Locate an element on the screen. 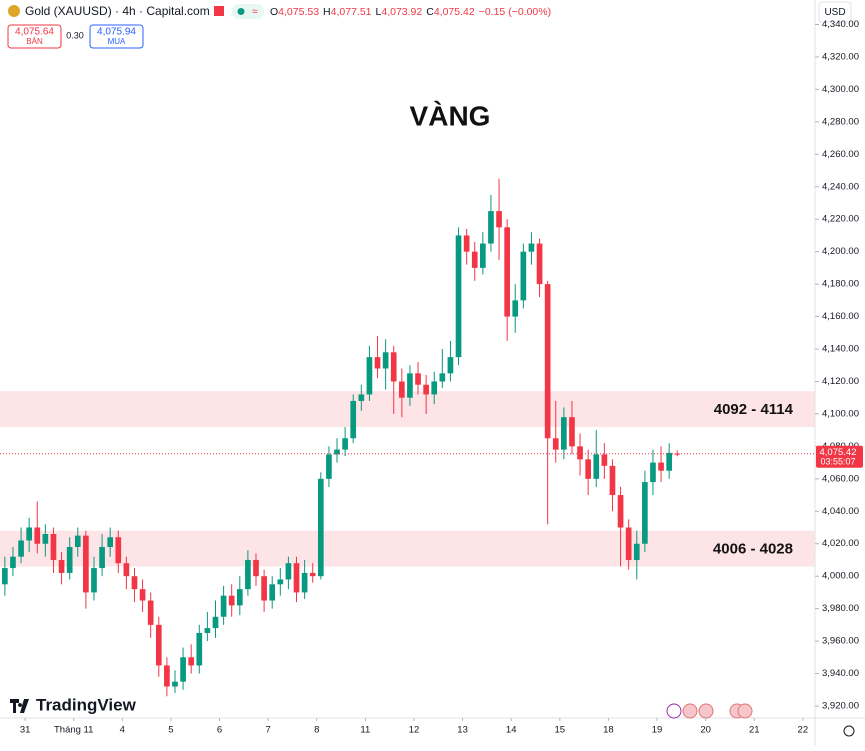 Image resolution: width=865 pixels, height=751 pixels. x-tick-label: 15 is located at coordinates (560, 730).